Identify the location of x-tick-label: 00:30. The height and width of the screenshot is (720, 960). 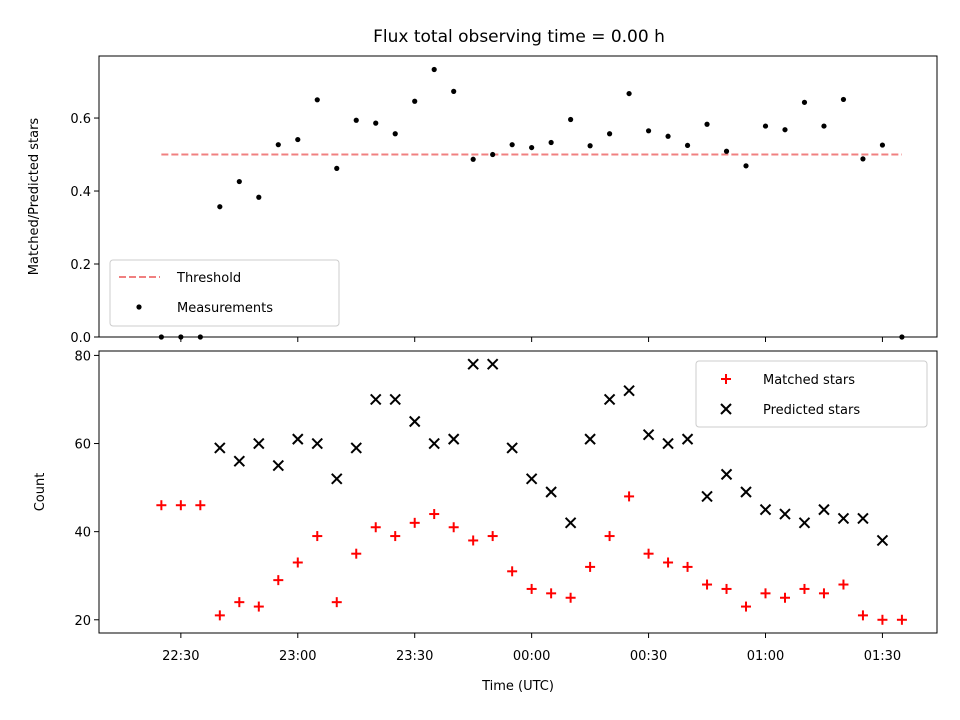
(648, 656).